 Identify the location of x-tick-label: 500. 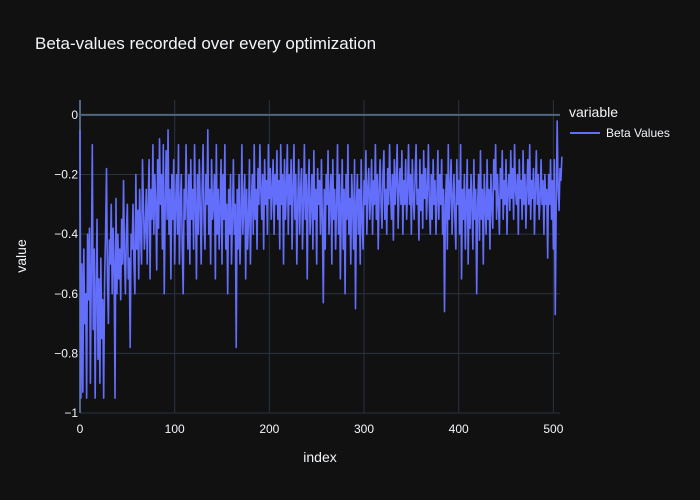
(553, 429).